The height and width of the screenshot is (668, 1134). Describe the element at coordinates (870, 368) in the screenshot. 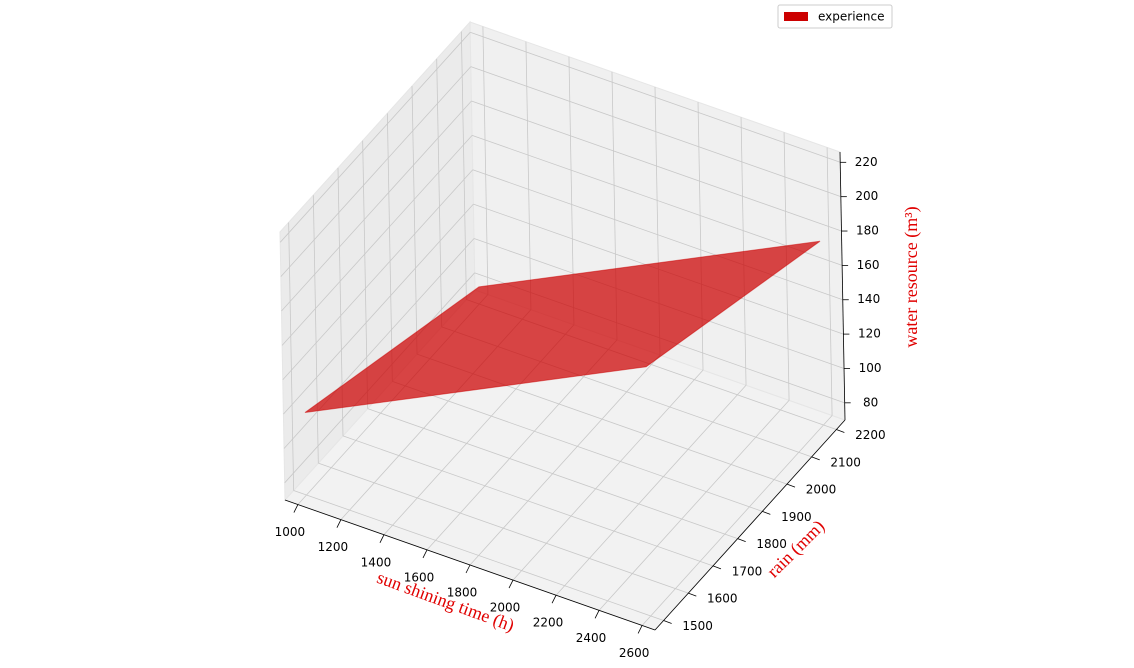

I see `z-tick-label: 100` at that location.